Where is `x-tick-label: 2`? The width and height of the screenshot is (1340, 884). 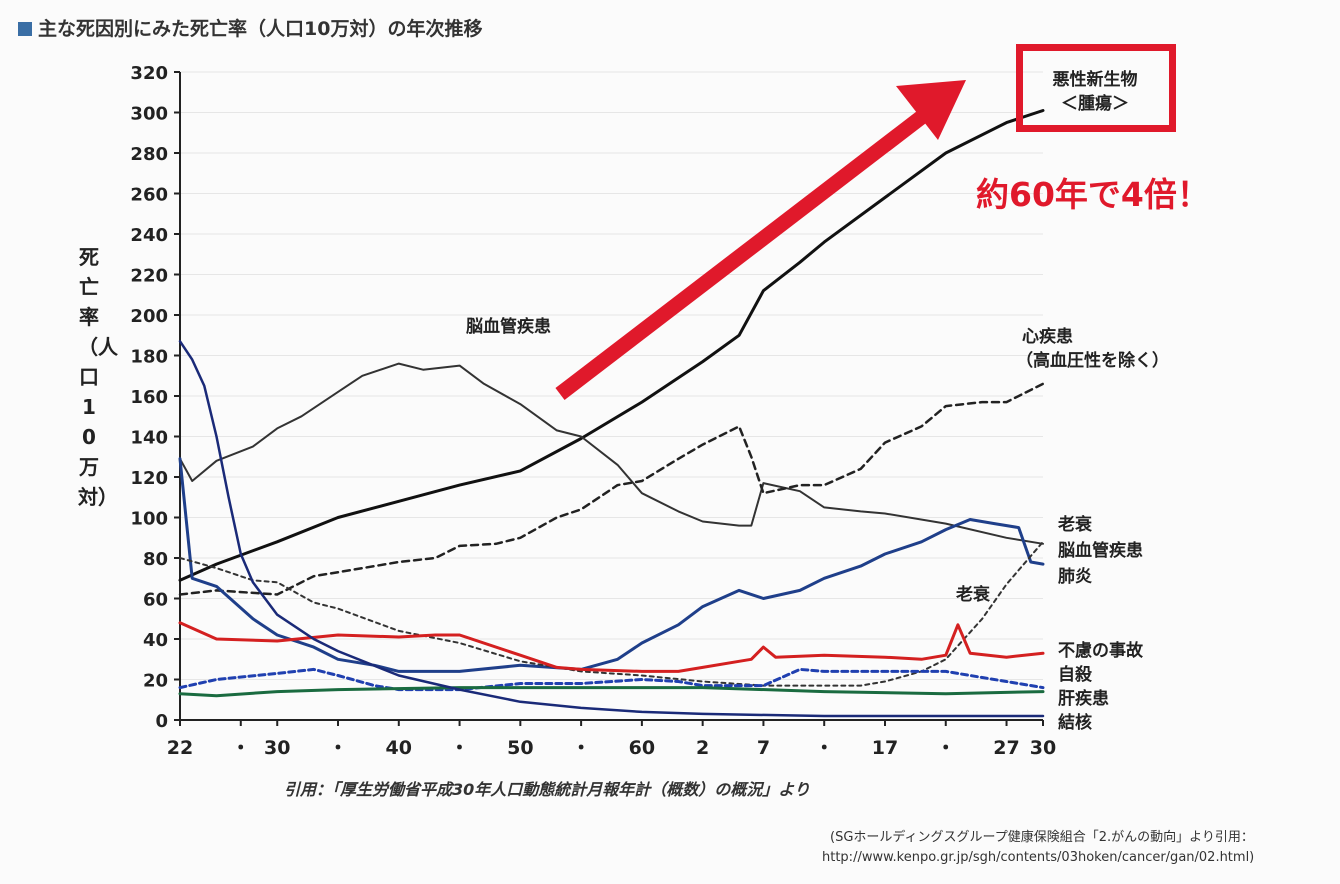 x-tick-label: 2 is located at coordinates (702, 748).